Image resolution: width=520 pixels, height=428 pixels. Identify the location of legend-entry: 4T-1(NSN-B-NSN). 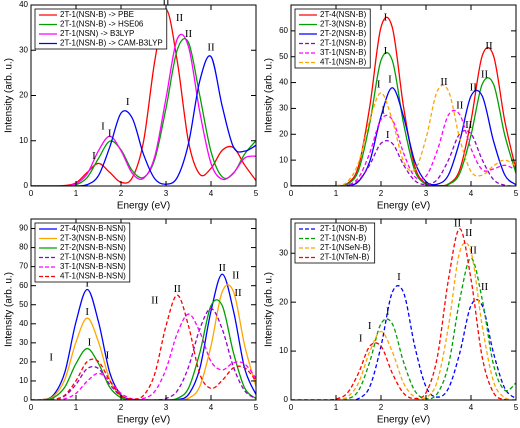
(82, 276).